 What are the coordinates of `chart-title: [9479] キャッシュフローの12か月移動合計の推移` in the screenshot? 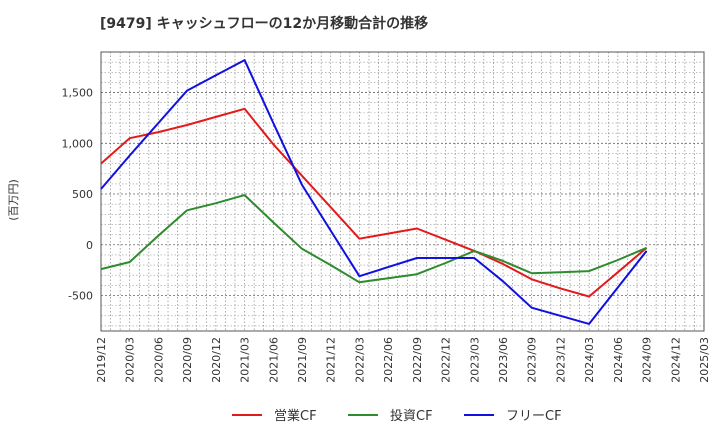 It's located at (264, 23).